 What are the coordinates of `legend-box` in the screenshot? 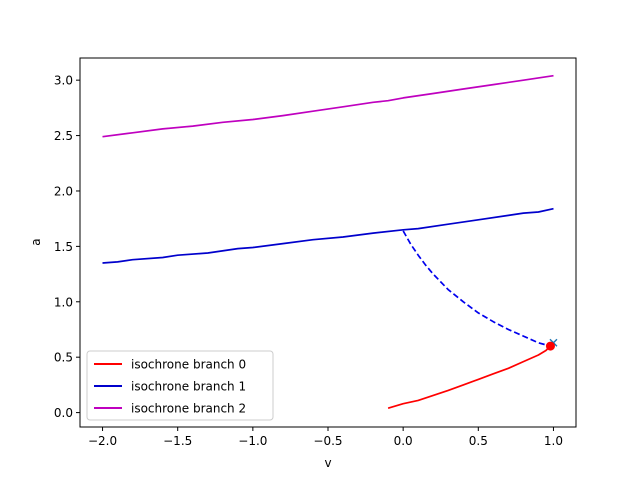 It's located at (180, 385).